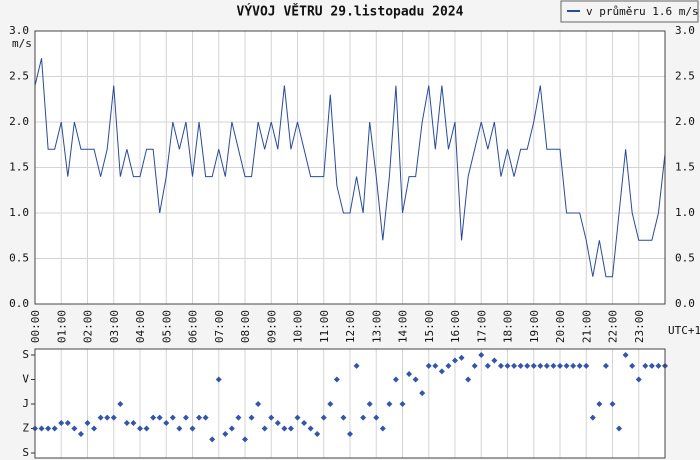  I want to click on x-tick-label: 18:00, so click(508, 326).